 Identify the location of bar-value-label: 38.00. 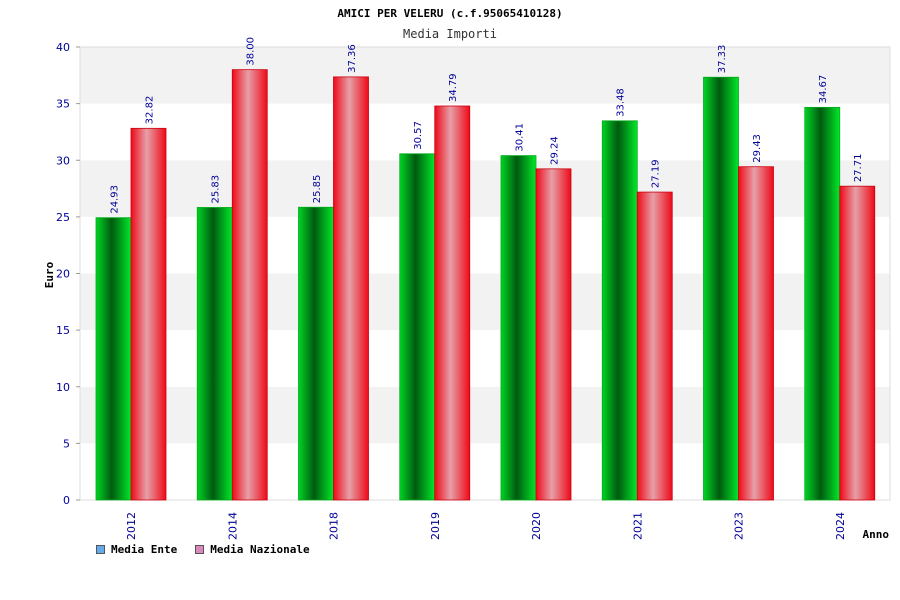
(251, 51).